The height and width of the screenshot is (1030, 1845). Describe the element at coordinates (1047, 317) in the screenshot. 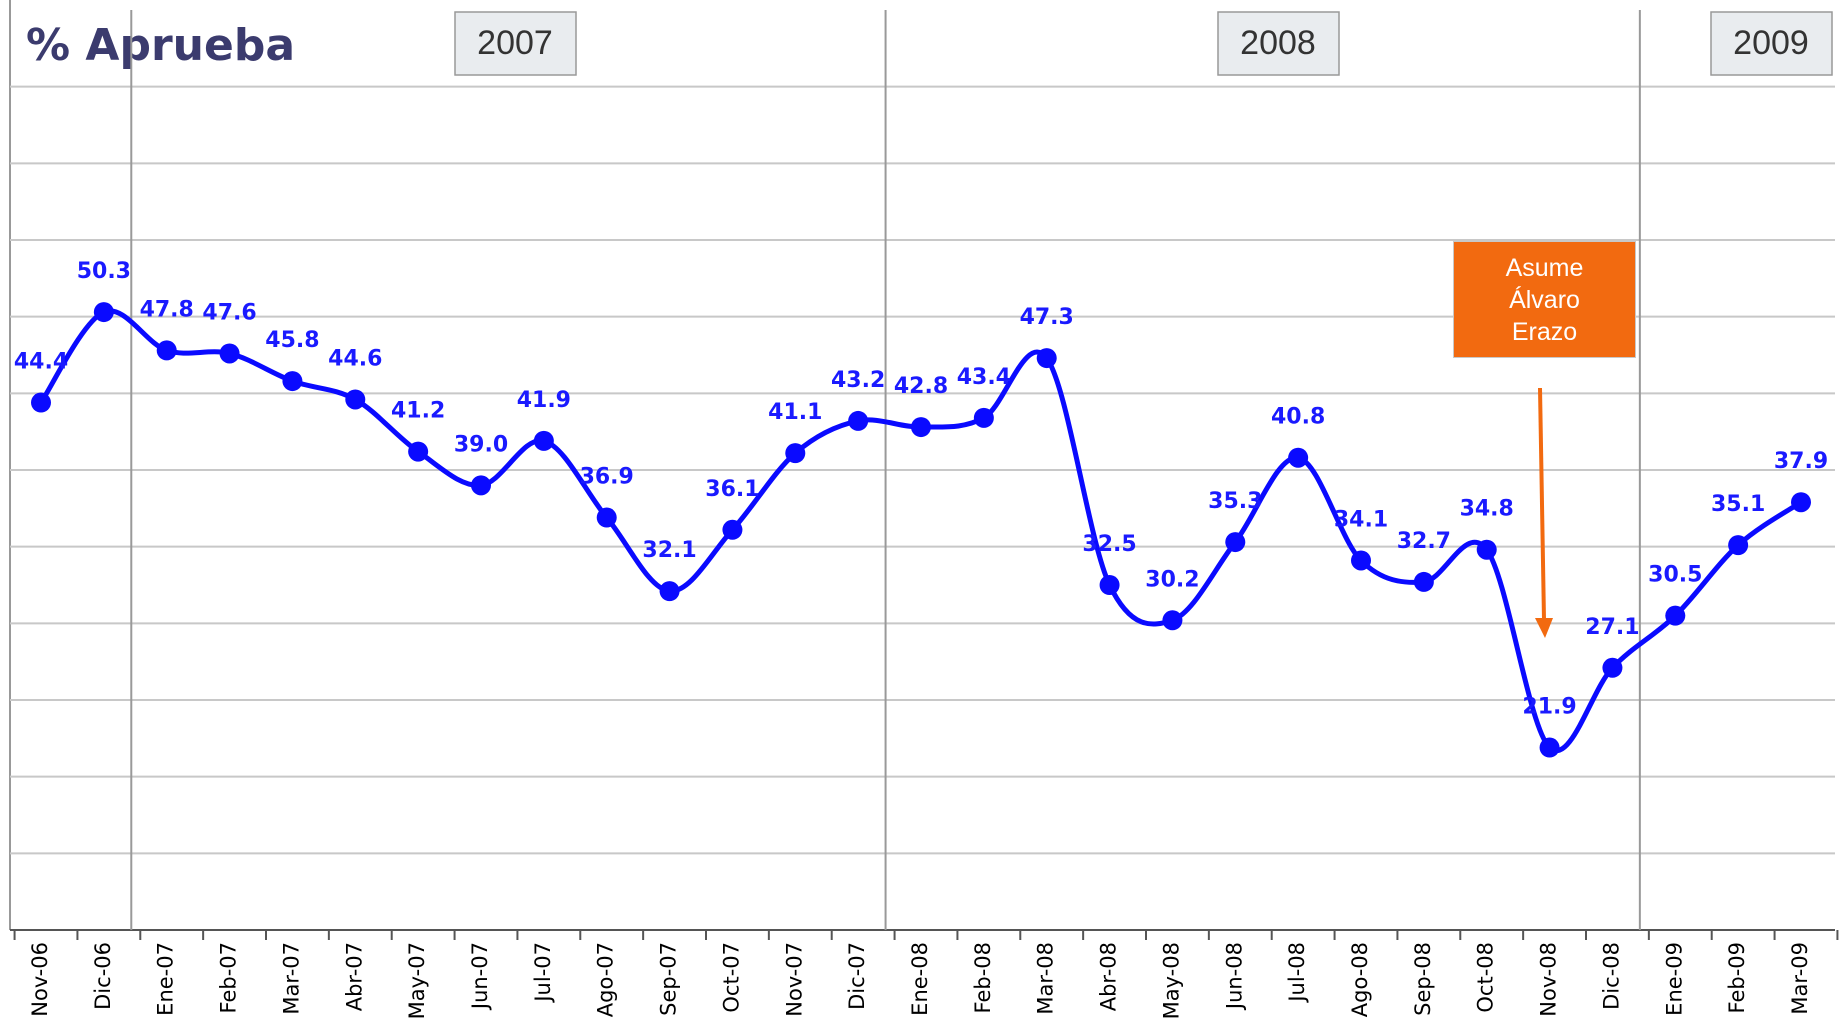

I see `value-label: 47.3` at that location.